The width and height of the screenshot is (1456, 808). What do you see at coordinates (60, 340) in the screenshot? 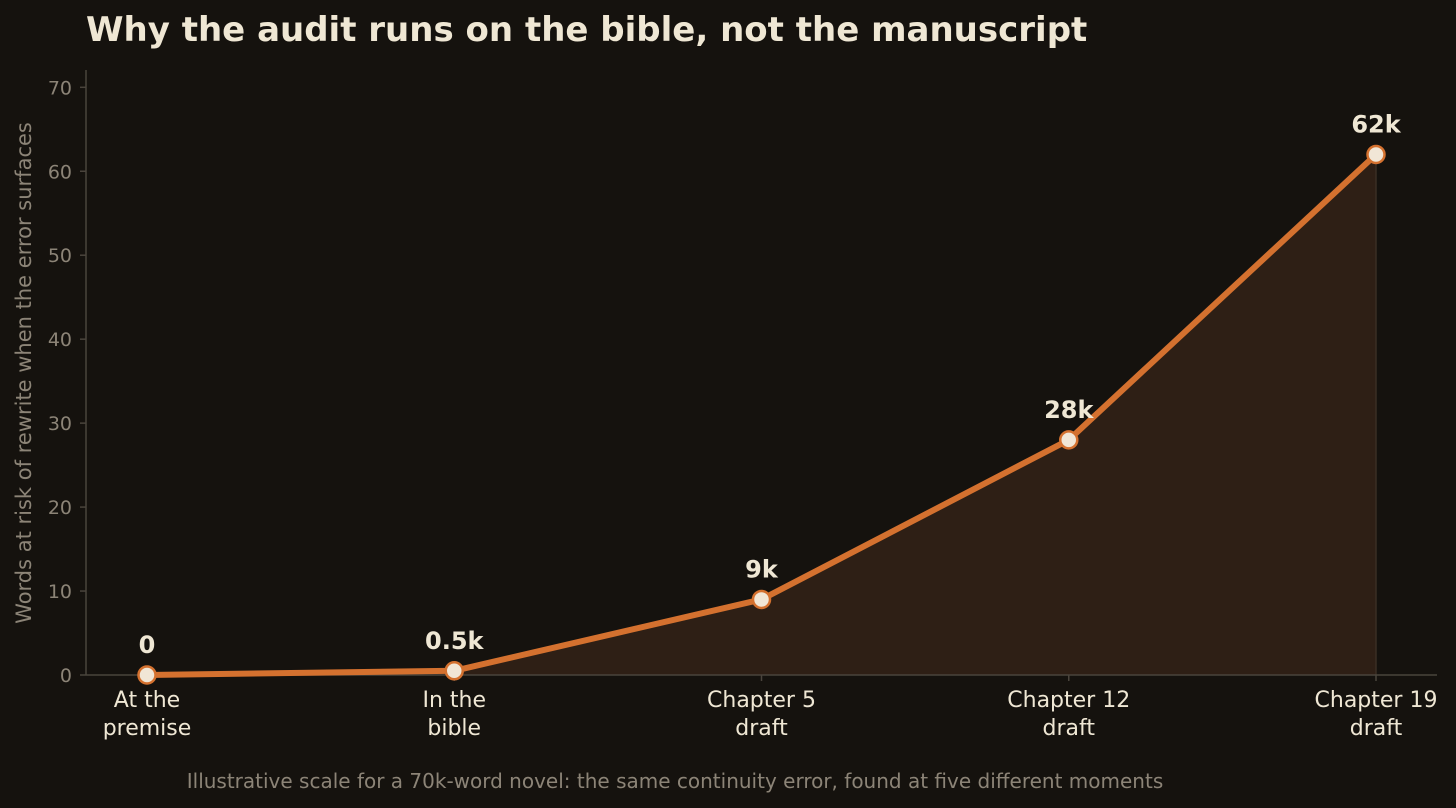
I see `y-tick-label: 40` at bounding box center [60, 340].